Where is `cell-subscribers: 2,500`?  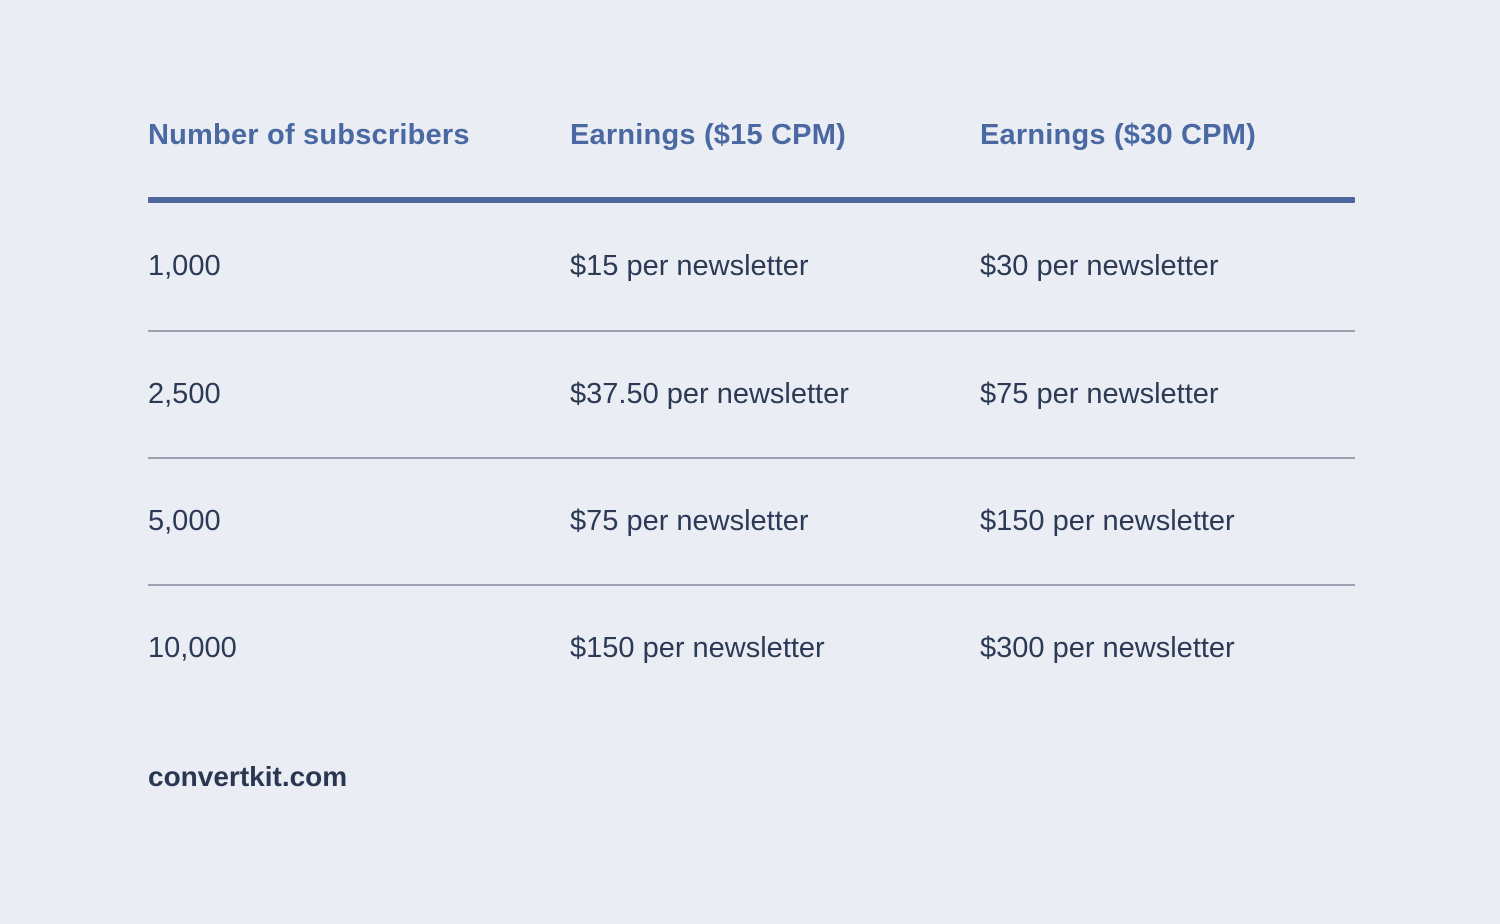 cell-subscribers: 2,500 is located at coordinates (184, 394).